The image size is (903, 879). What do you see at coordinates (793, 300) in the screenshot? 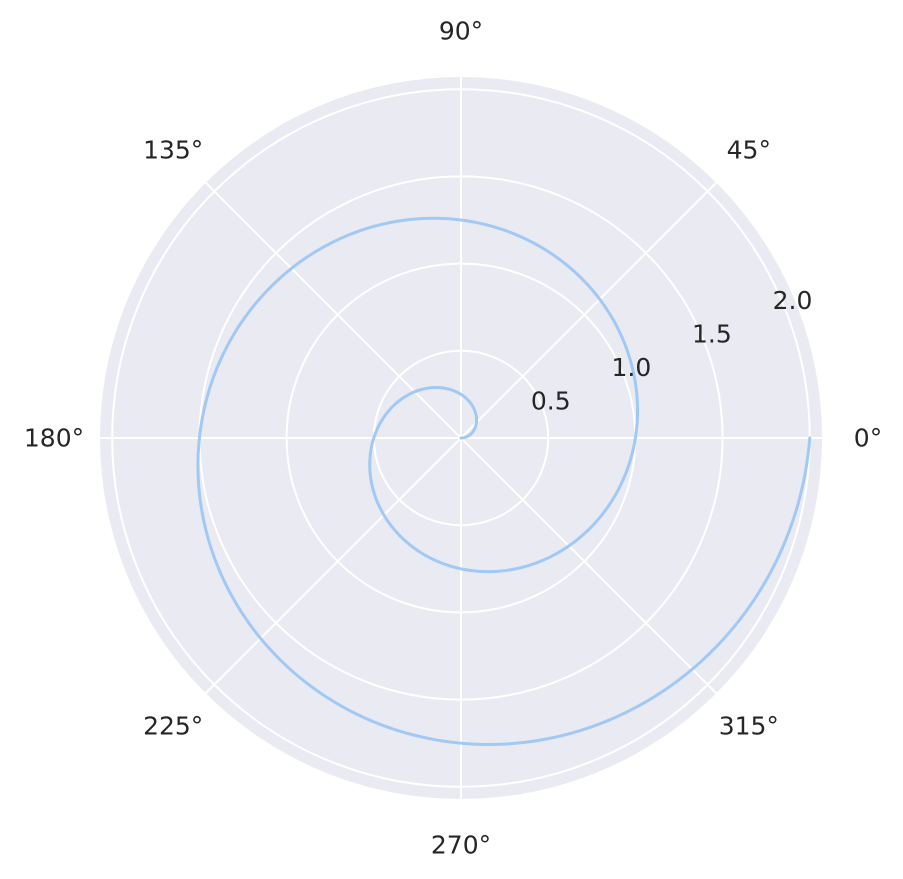
I see `radius-tick-label: 2.0` at bounding box center [793, 300].